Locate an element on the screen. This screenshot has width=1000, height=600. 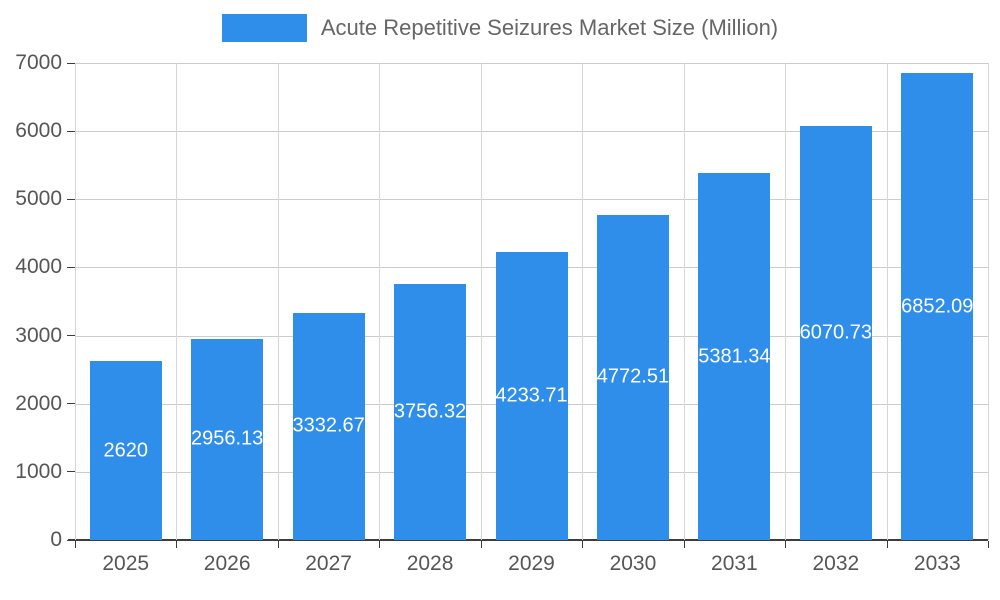
y-tick-label: 5000 is located at coordinates (38, 199).